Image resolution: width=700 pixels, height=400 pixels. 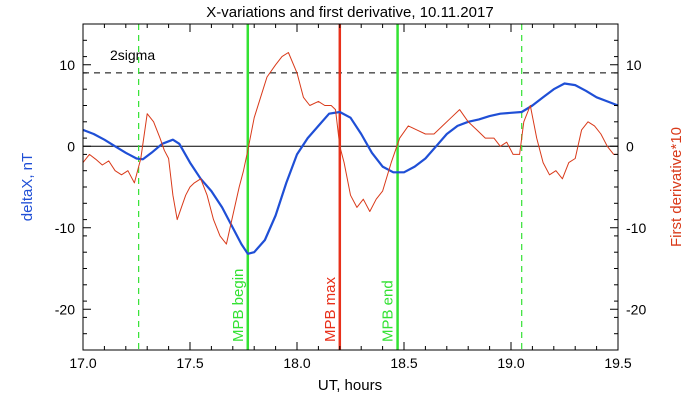 What do you see at coordinates (510, 363) in the screenshot?
I see `x-tick-label-4: 19.0` at bounding box center [510, 363].